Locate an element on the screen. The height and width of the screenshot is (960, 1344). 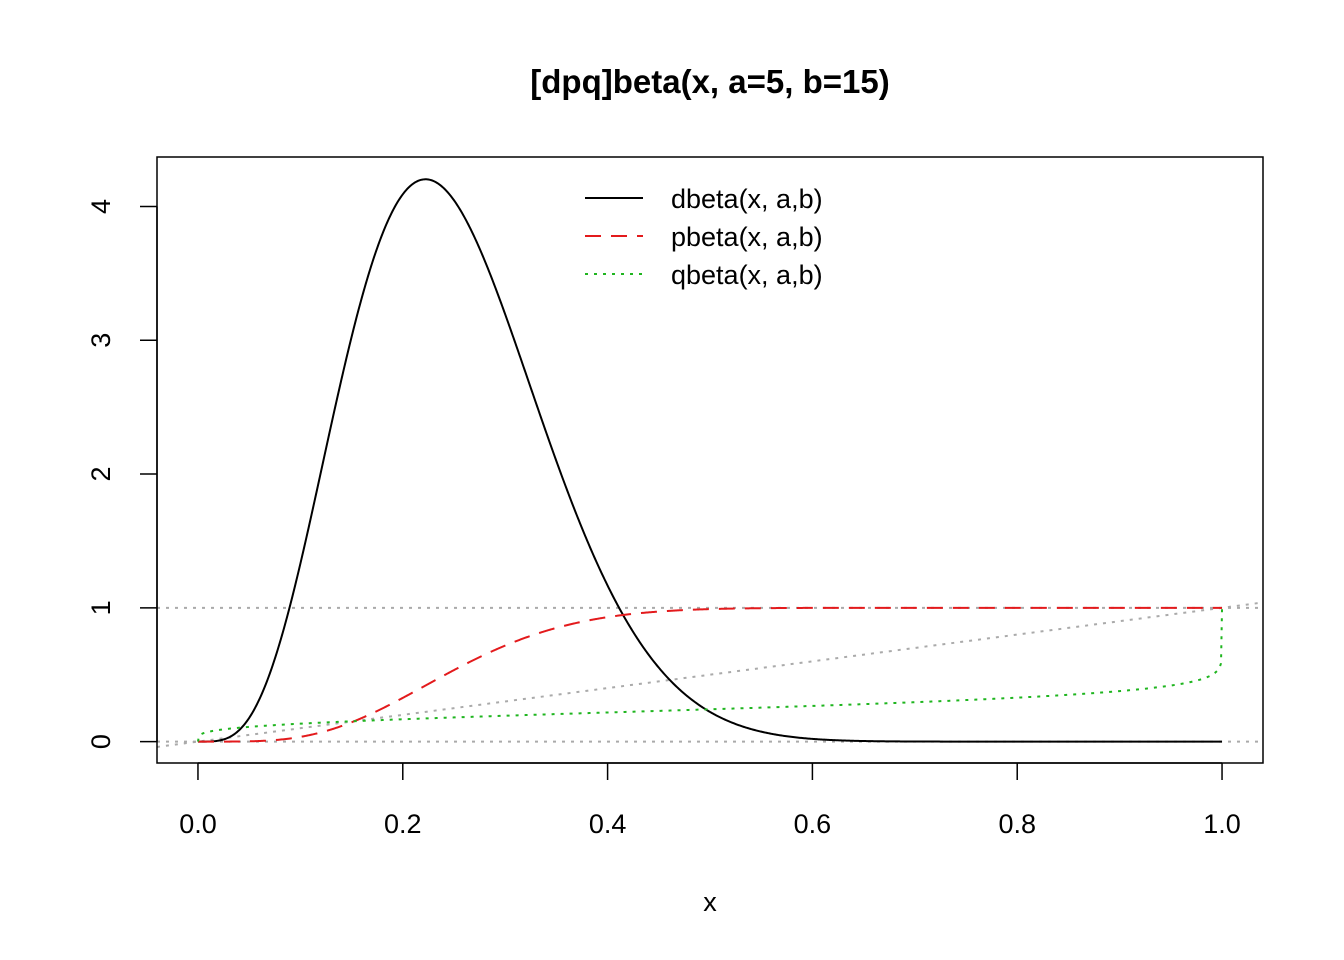
chart-title: [dpq]beta(x, a=5, b=15) is located at coordinates (709, 81).